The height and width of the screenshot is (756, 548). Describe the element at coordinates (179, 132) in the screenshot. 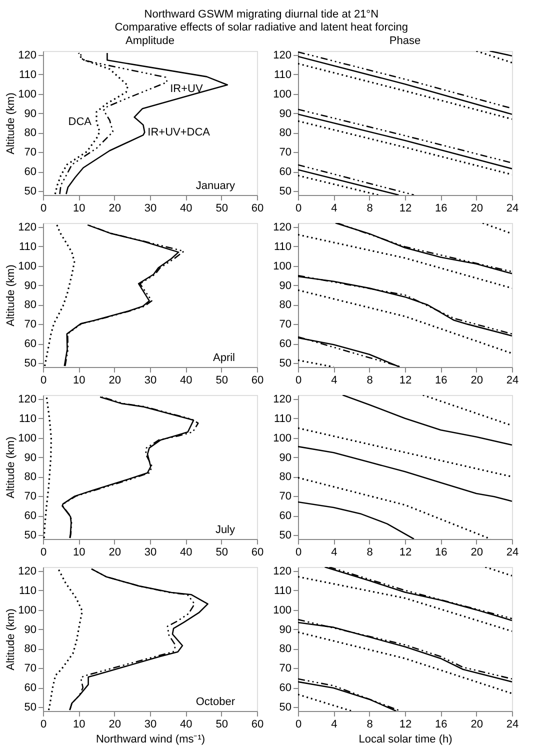

I see `series-label: IR+UV+DCA` at that location.